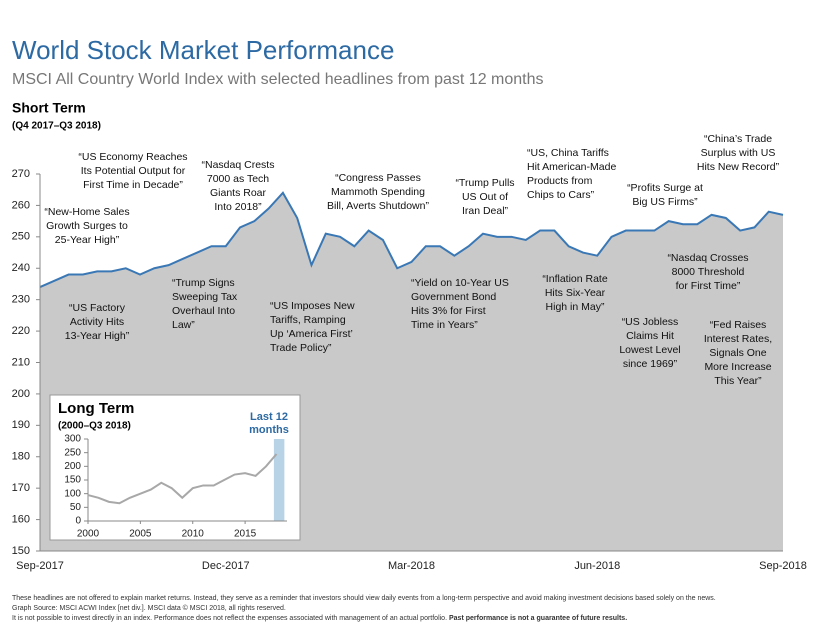 This screenshot has width=820, height=639. I want to click on annotation: Its Potential Output for, so click(133, 171).